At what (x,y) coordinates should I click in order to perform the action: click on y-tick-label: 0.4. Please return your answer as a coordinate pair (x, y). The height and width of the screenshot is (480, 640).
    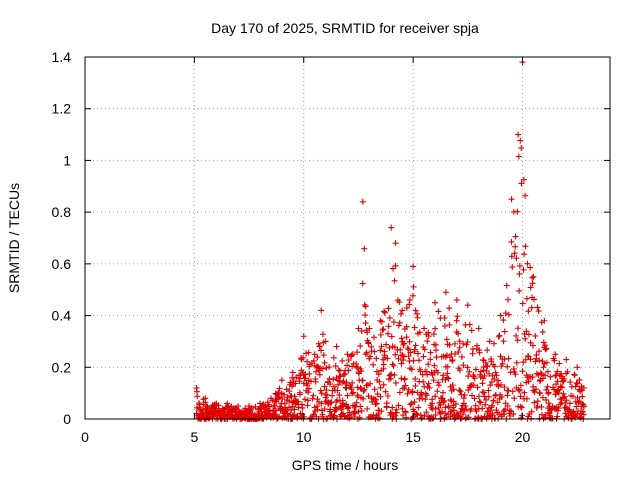
    Looking at the image, I should click on (62, 316).